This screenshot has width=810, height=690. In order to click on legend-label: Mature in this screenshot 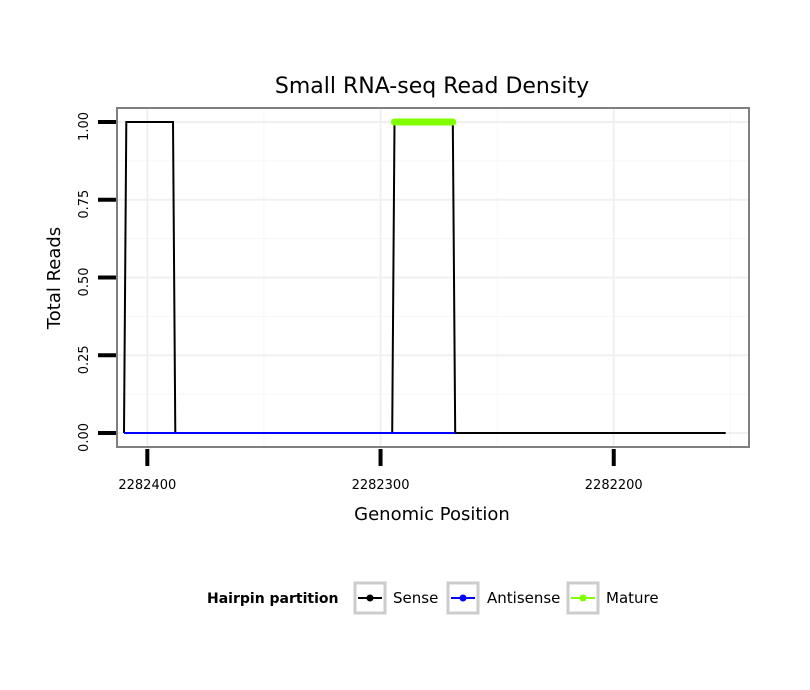, I will do `click(632, 598)`.